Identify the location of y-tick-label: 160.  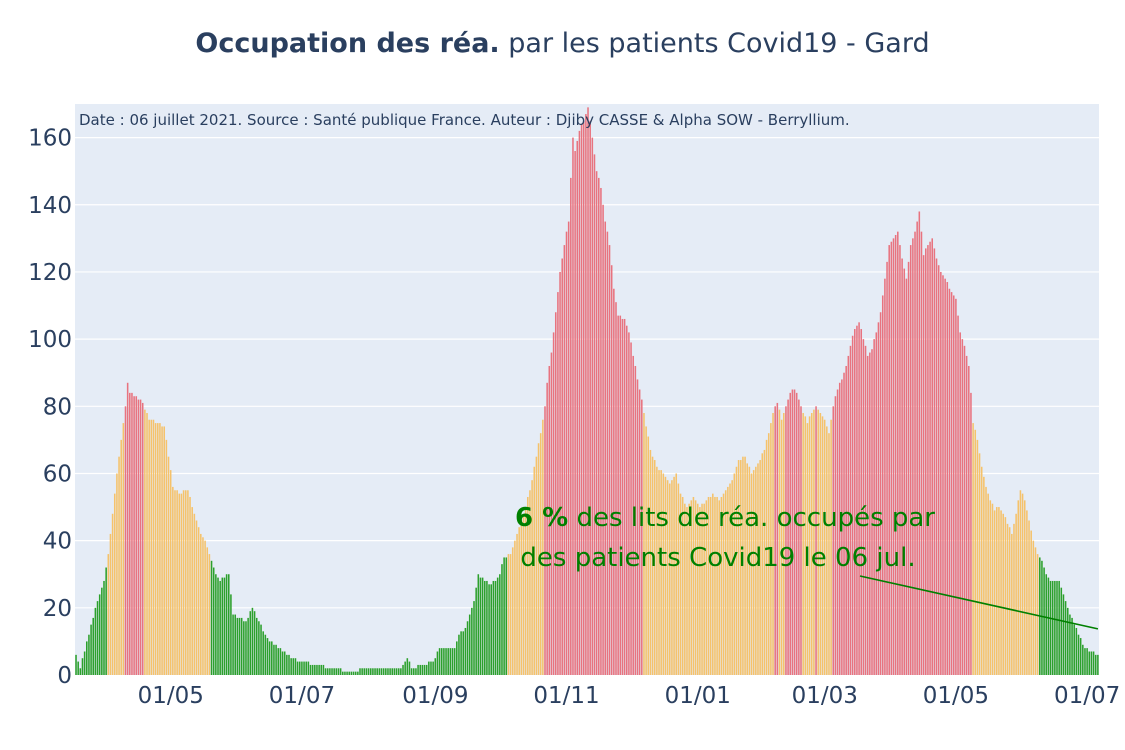
(50, 139).